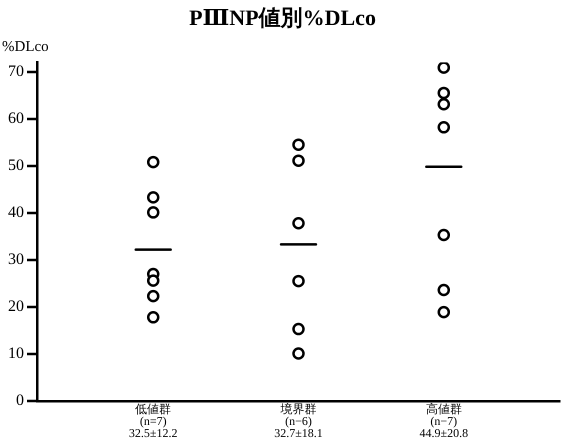 This screenshot has width=575, height=443. Describe the element at coordinates (298, 421) in the screenshot. I see `x-tick-label: 境界群 (n−6) 32.7±18.1` at that location.